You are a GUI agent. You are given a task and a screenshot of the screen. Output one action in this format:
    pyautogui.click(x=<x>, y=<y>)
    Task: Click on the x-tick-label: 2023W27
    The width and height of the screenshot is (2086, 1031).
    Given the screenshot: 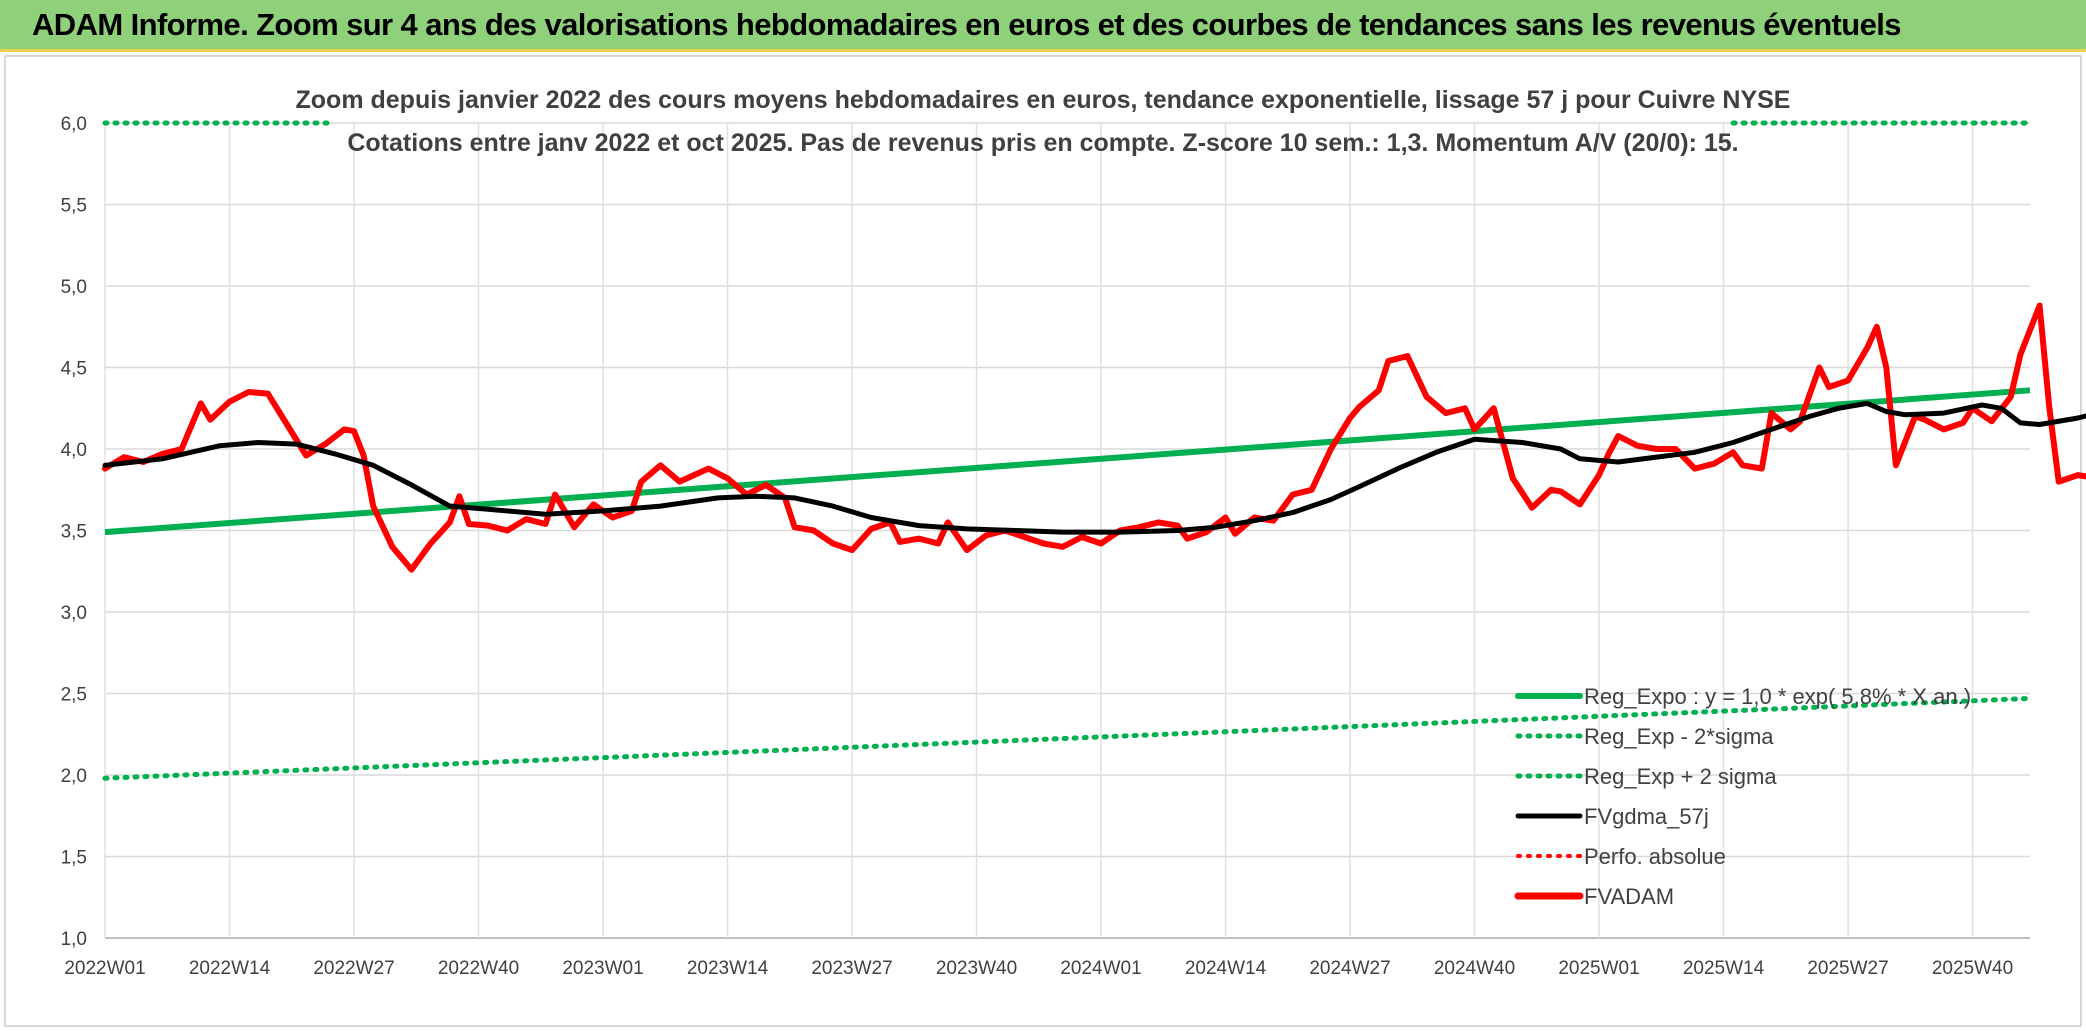 What is the action you would take?
    pyautogui.click(x=851, y=968)
    